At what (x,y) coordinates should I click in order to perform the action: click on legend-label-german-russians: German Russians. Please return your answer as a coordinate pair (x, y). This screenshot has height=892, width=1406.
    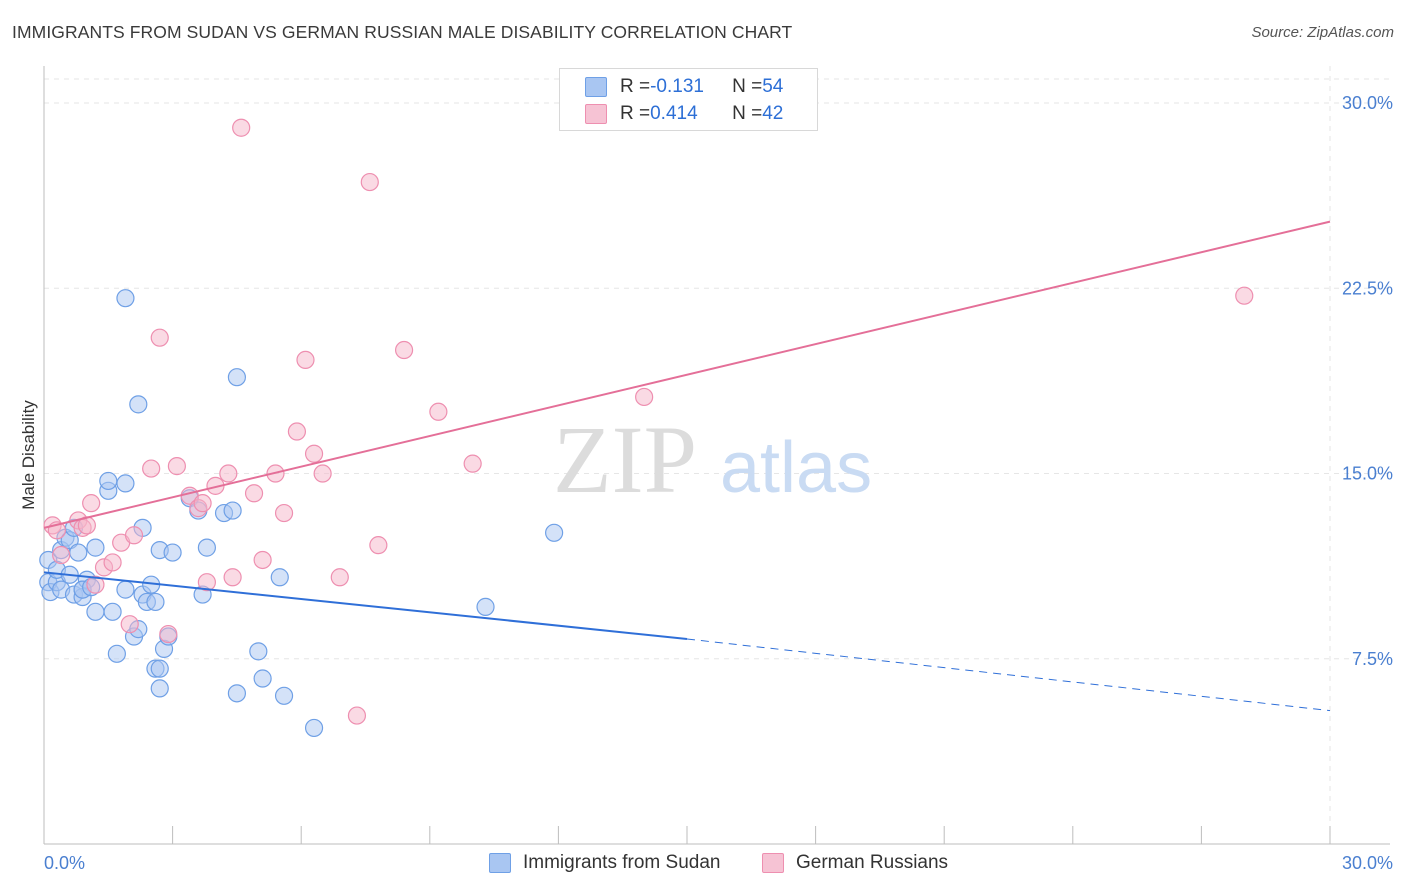
    Looking at the image, I should click on (872, 862).